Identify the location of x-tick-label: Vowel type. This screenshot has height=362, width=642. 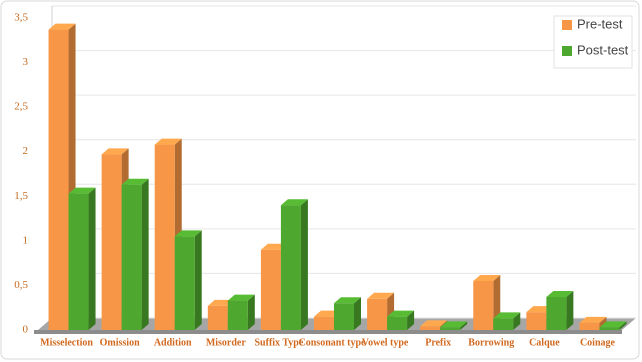
(385, 342).